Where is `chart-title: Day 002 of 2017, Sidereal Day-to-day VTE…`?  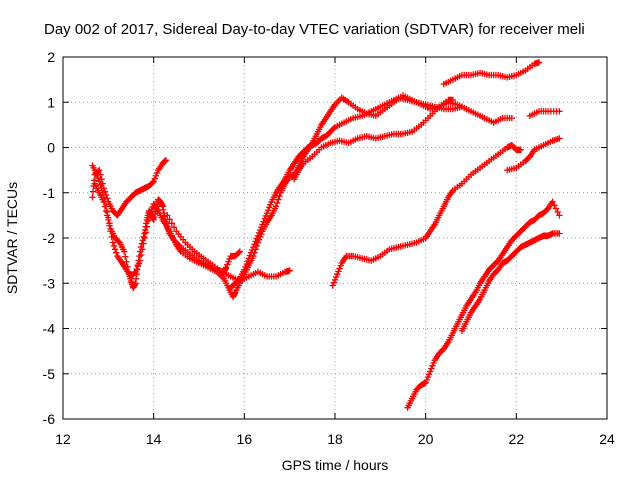
chart-title: Day 002 of 2017, Sidereal Day-to-day VTE… is located at coordinates (314, 29).